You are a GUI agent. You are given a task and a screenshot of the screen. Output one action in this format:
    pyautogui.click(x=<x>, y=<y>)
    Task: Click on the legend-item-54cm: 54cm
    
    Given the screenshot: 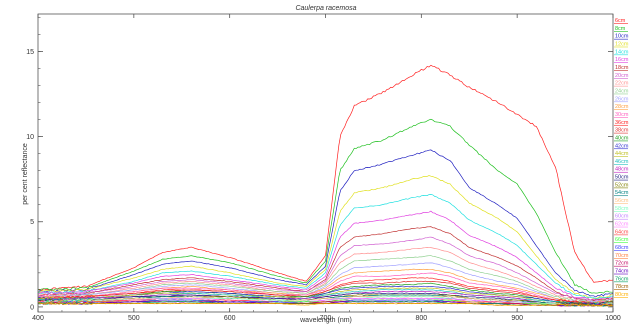 What is the action you would take?
    pyautogui.click(x=622, y=193)
    